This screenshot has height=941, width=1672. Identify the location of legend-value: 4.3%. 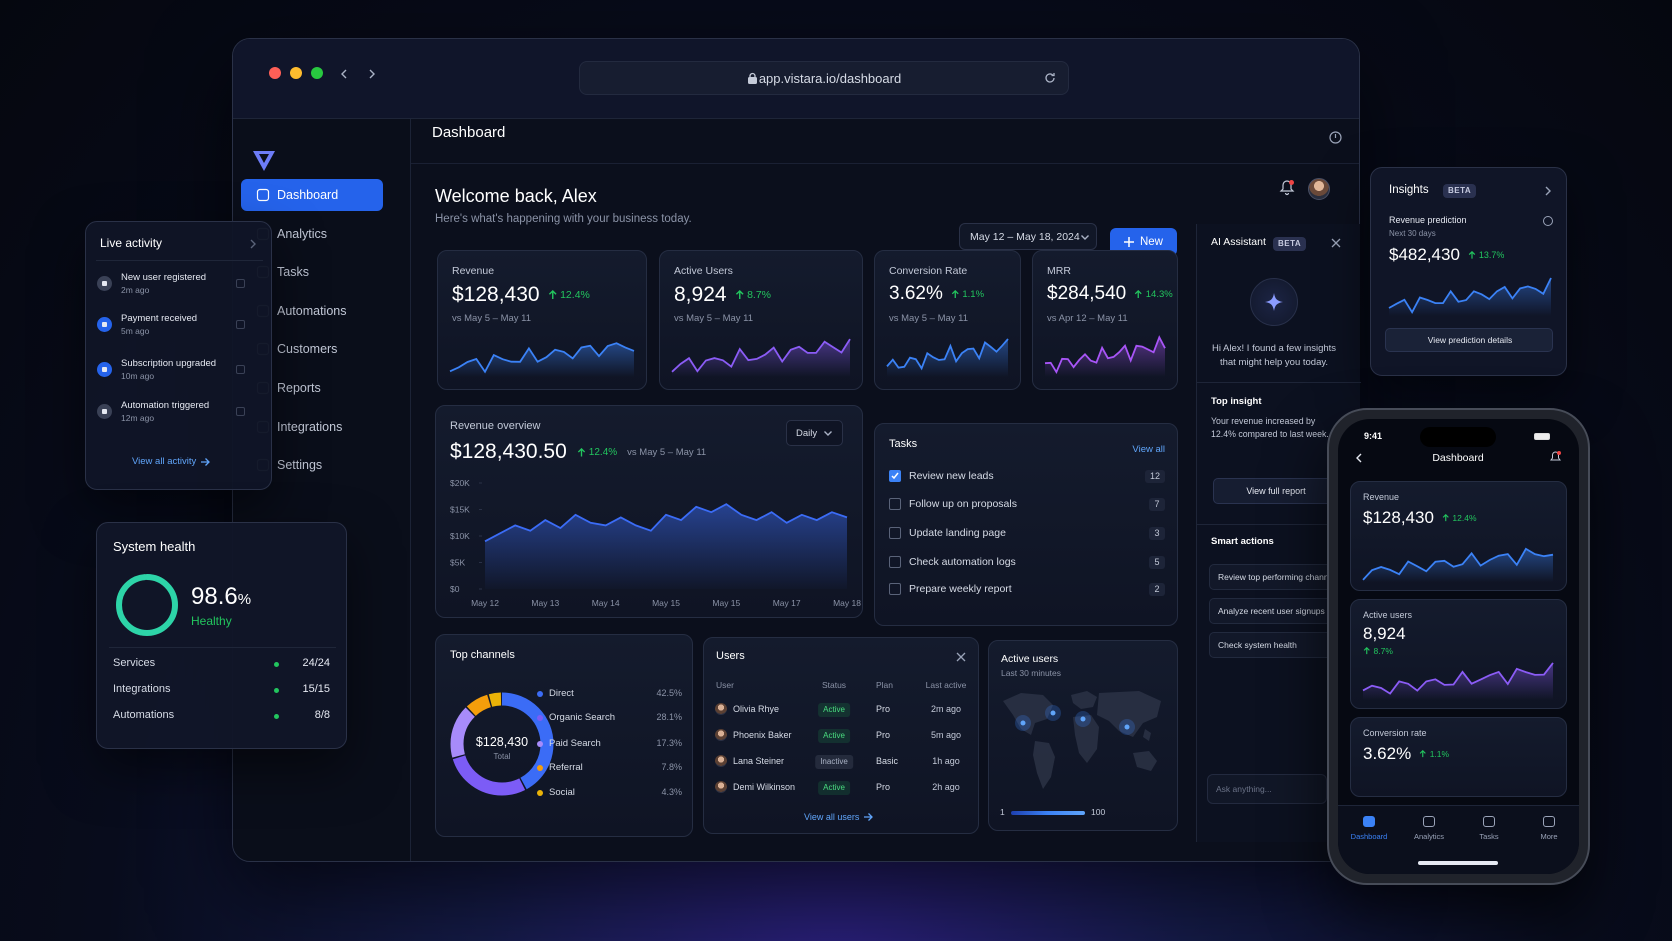
(671, 792).